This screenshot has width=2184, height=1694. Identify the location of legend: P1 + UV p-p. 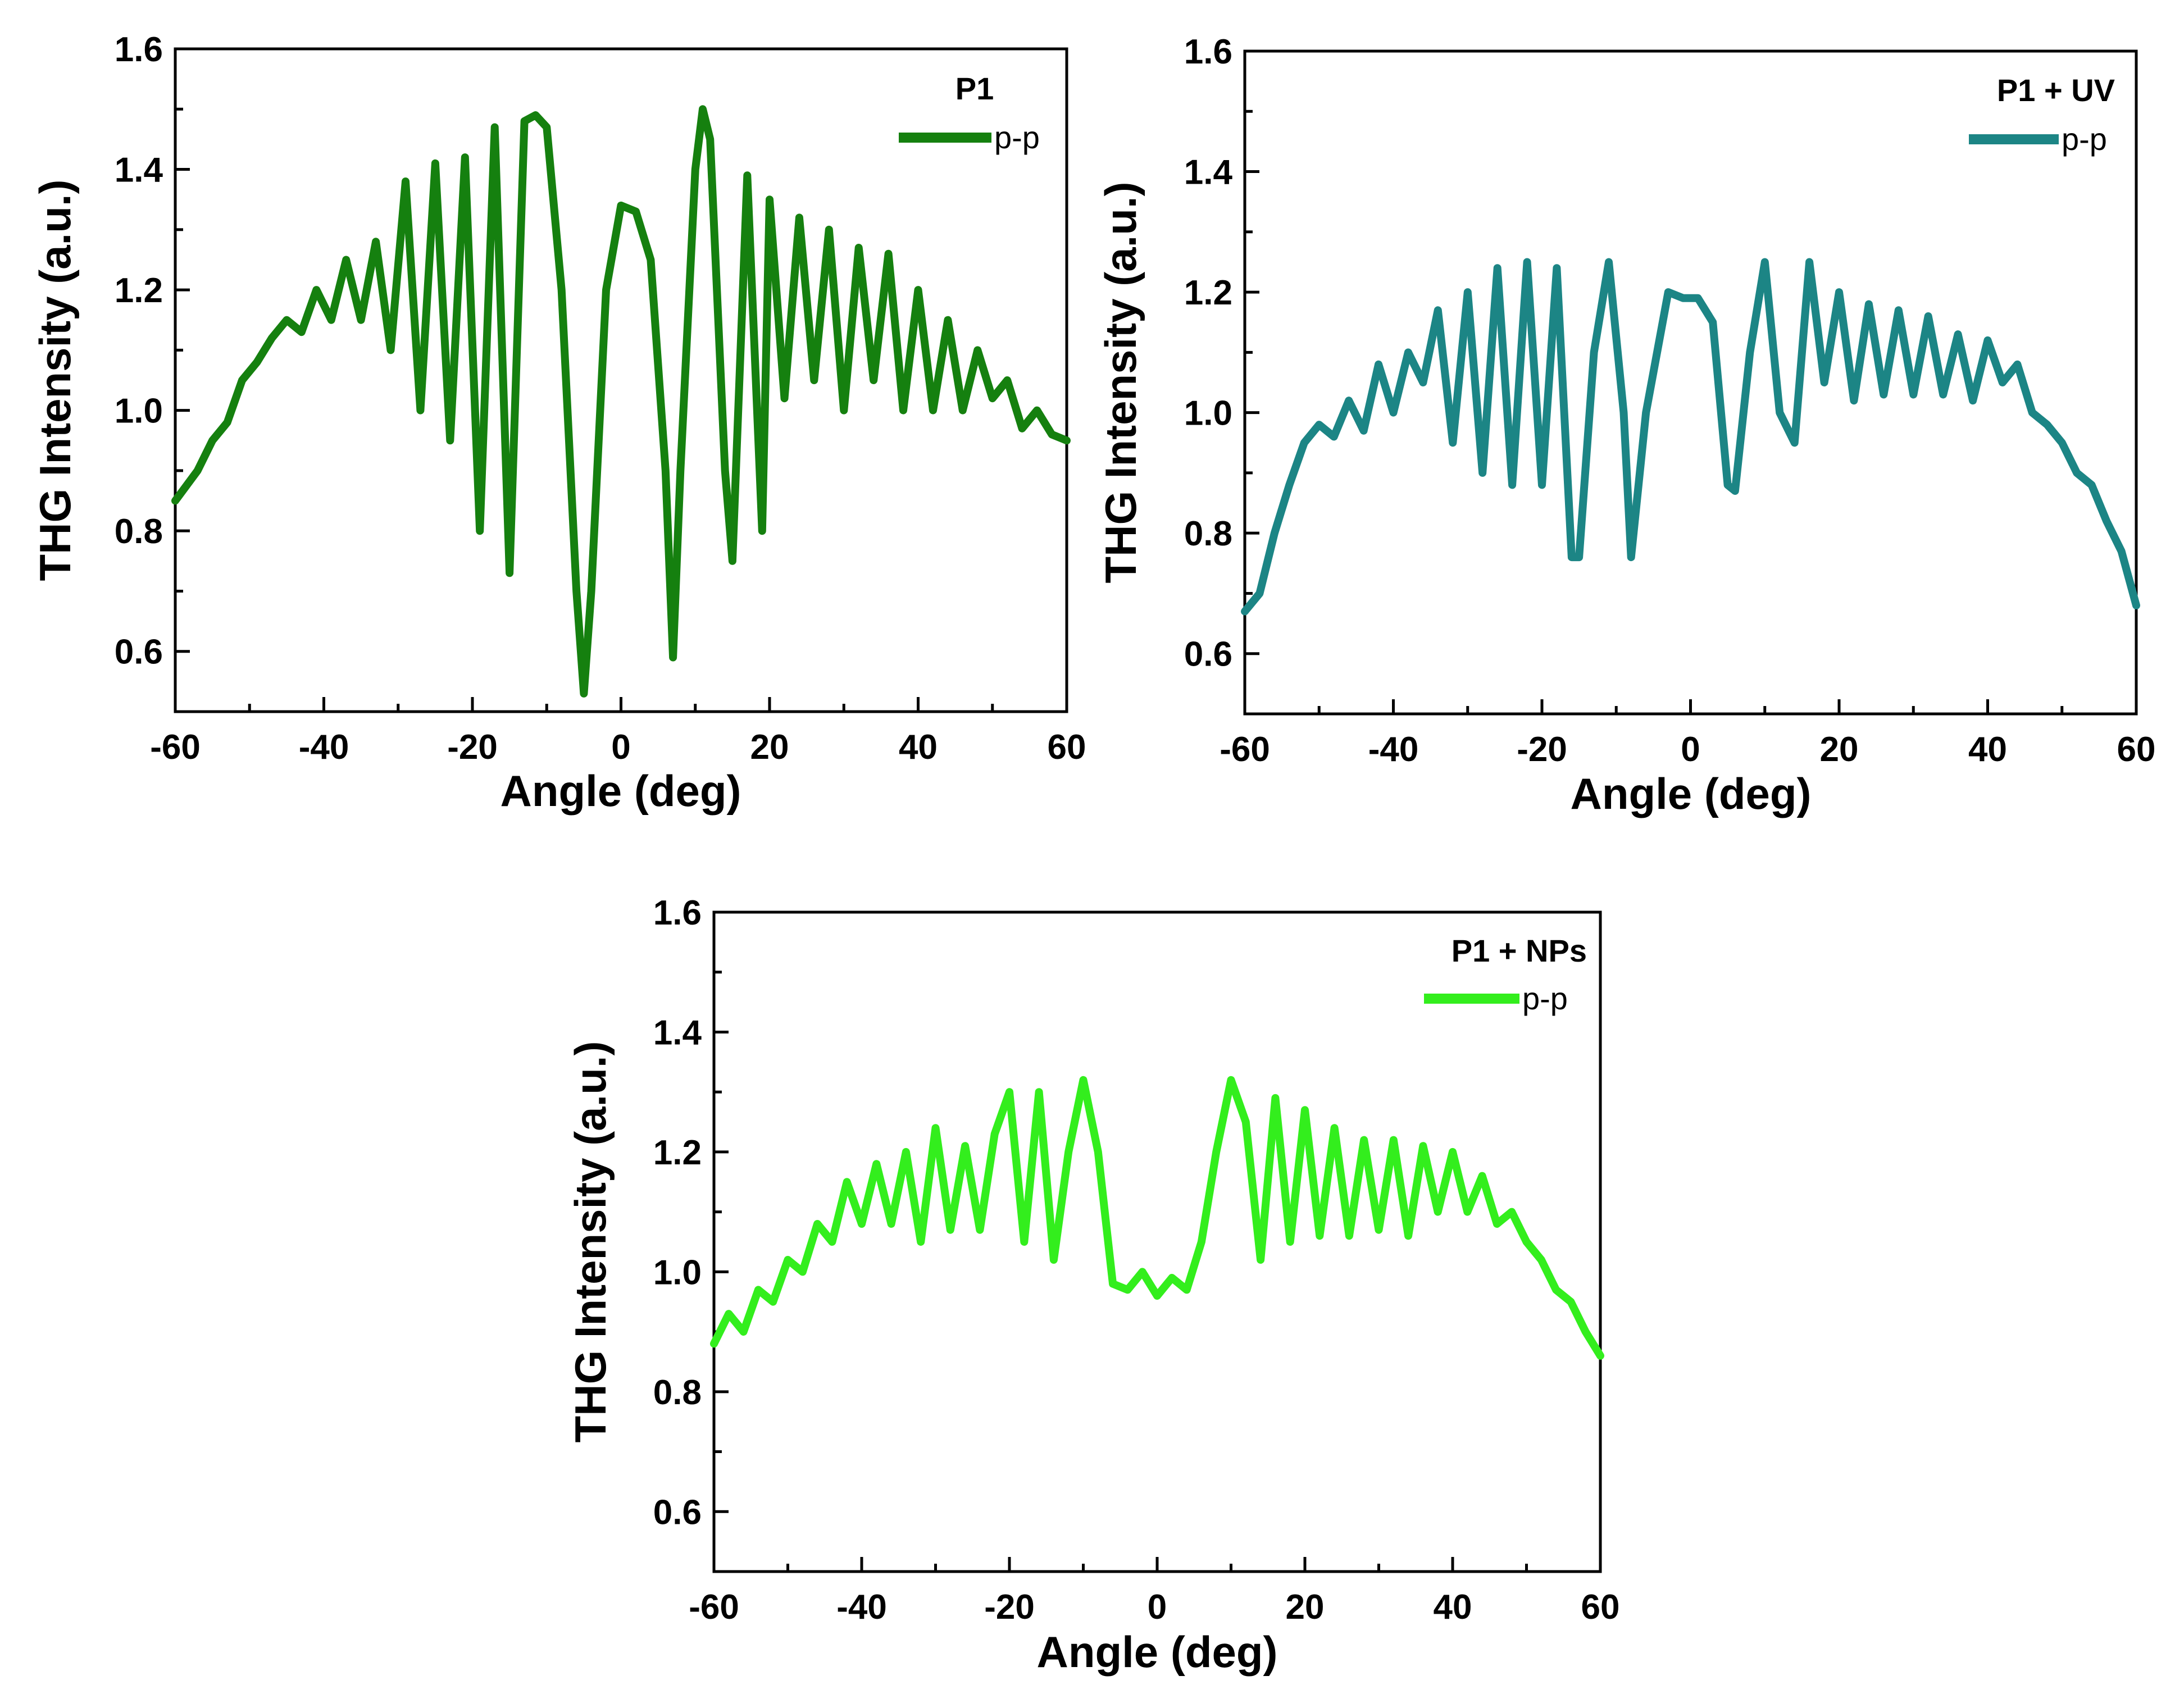
(2042, 114).